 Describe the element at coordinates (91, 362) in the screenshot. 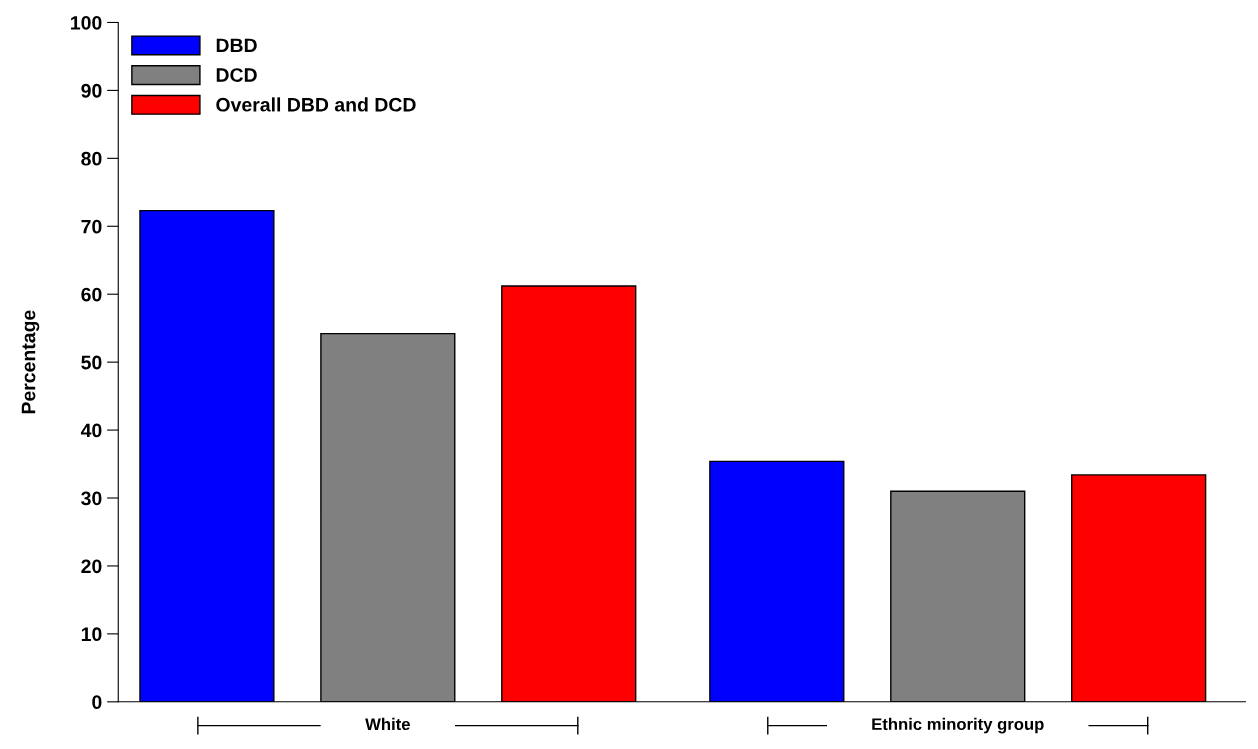

I see `y-tick-label: 50` at that location.